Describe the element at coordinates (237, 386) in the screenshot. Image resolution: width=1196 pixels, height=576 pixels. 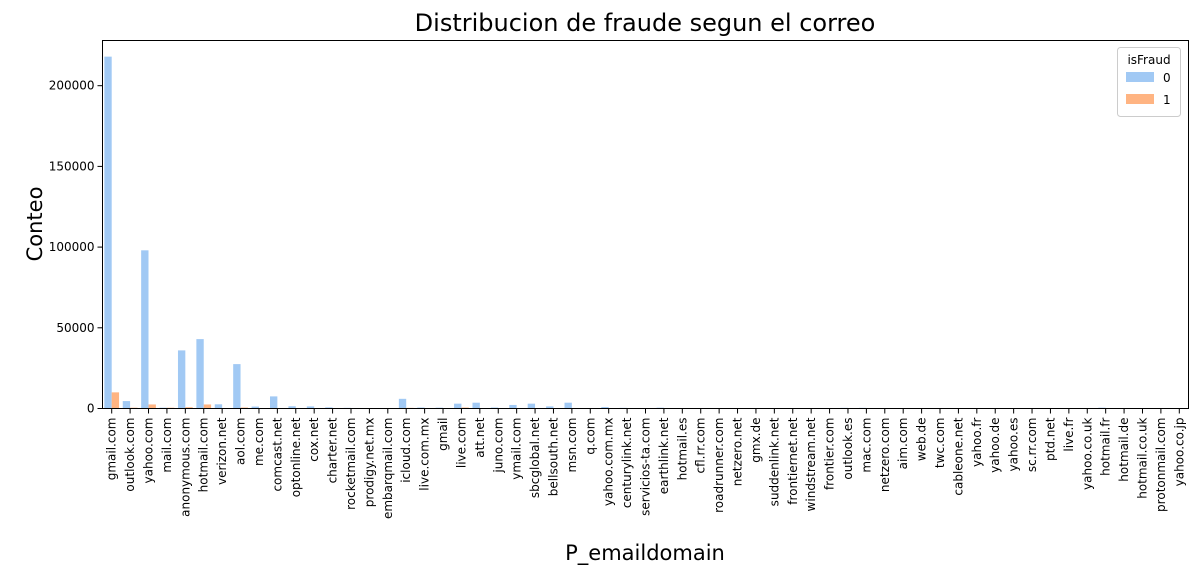
I see `bar-aol.com-isfraud-0` at that location.